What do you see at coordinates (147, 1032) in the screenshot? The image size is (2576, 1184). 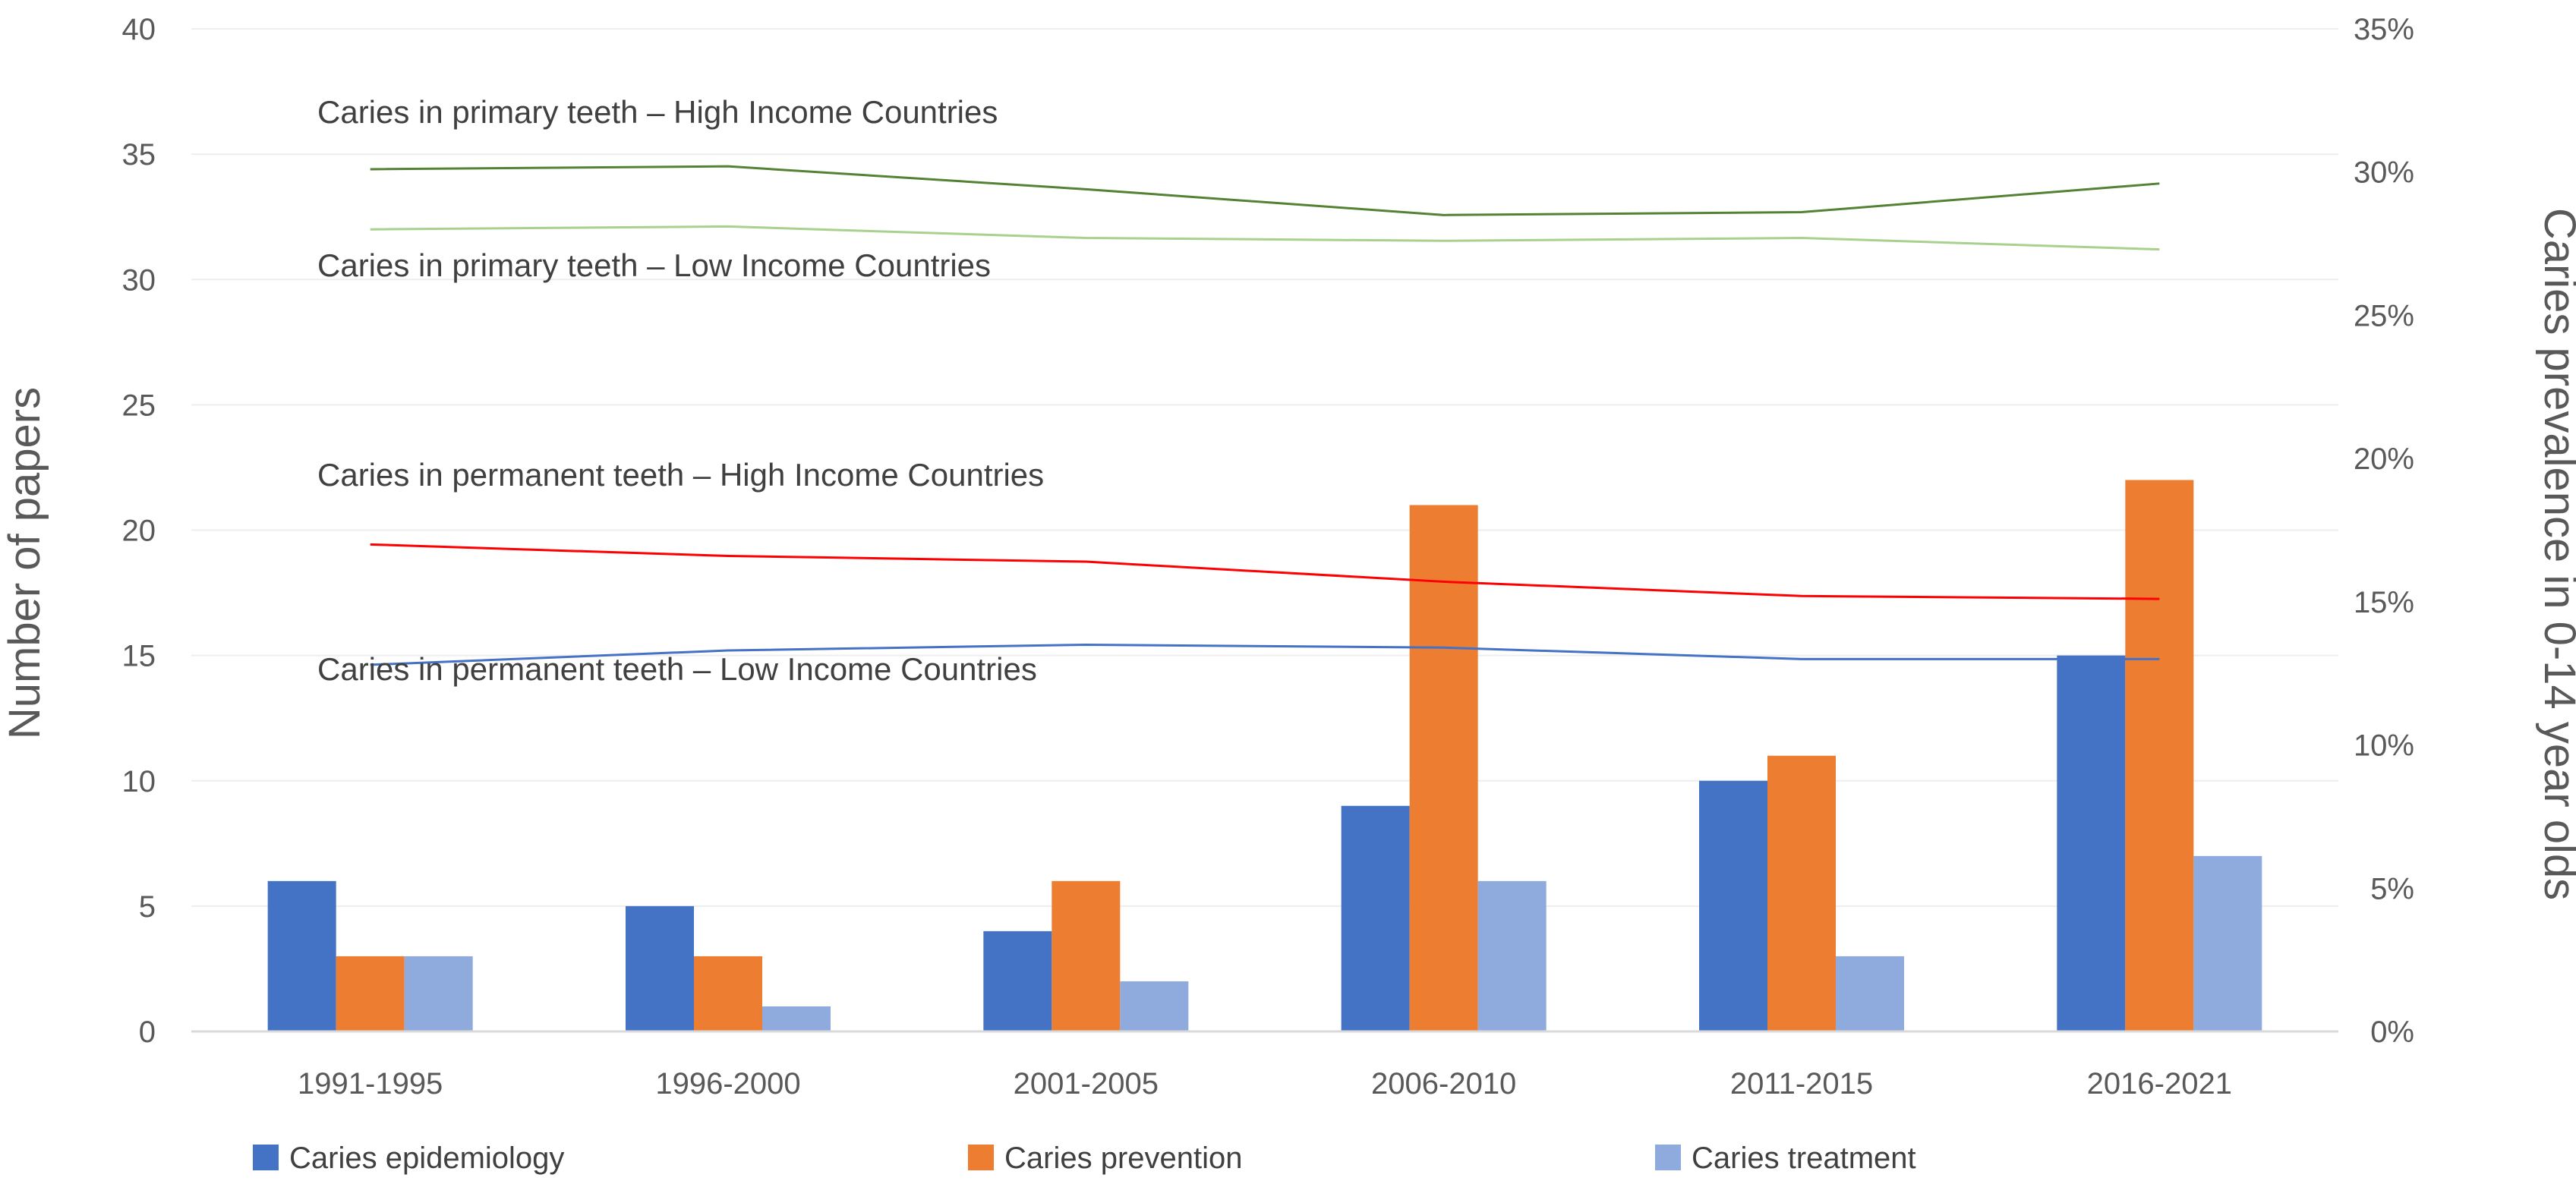 I see `left-tick-label-0: 0` at bounding box center [147, 1032].